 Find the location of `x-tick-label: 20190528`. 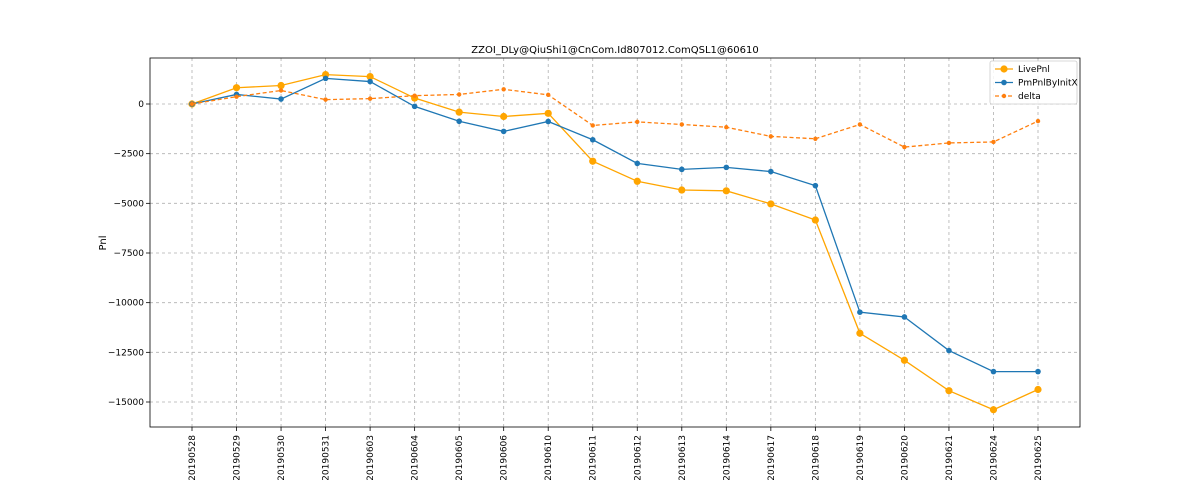

x-tick-label: 20190528 is located at coordinates (193, 457).